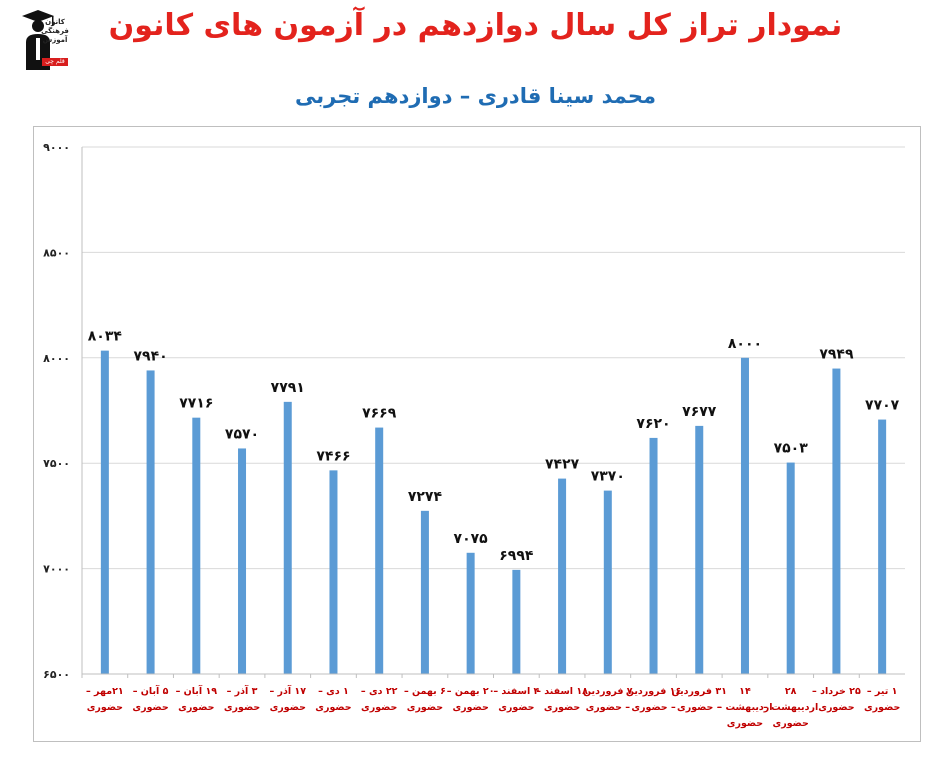 The width and height of the screenshot is (951, 759). What do you see at coordinates (836, 699) in the screenshot?
I see `x-tick-label: ۲۵ خرداد – حضوری` at bounding box center [836, 699].